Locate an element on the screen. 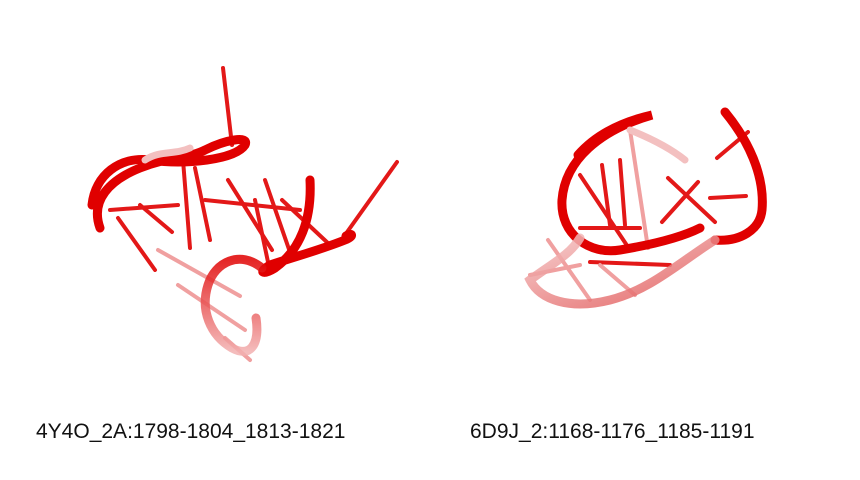 Image resolution: width=860 pixels, height=480 pixels. structure-caption-left: 4Y4O_2A:1798-1804_1813-1821 is located at coordinates (191, 431).